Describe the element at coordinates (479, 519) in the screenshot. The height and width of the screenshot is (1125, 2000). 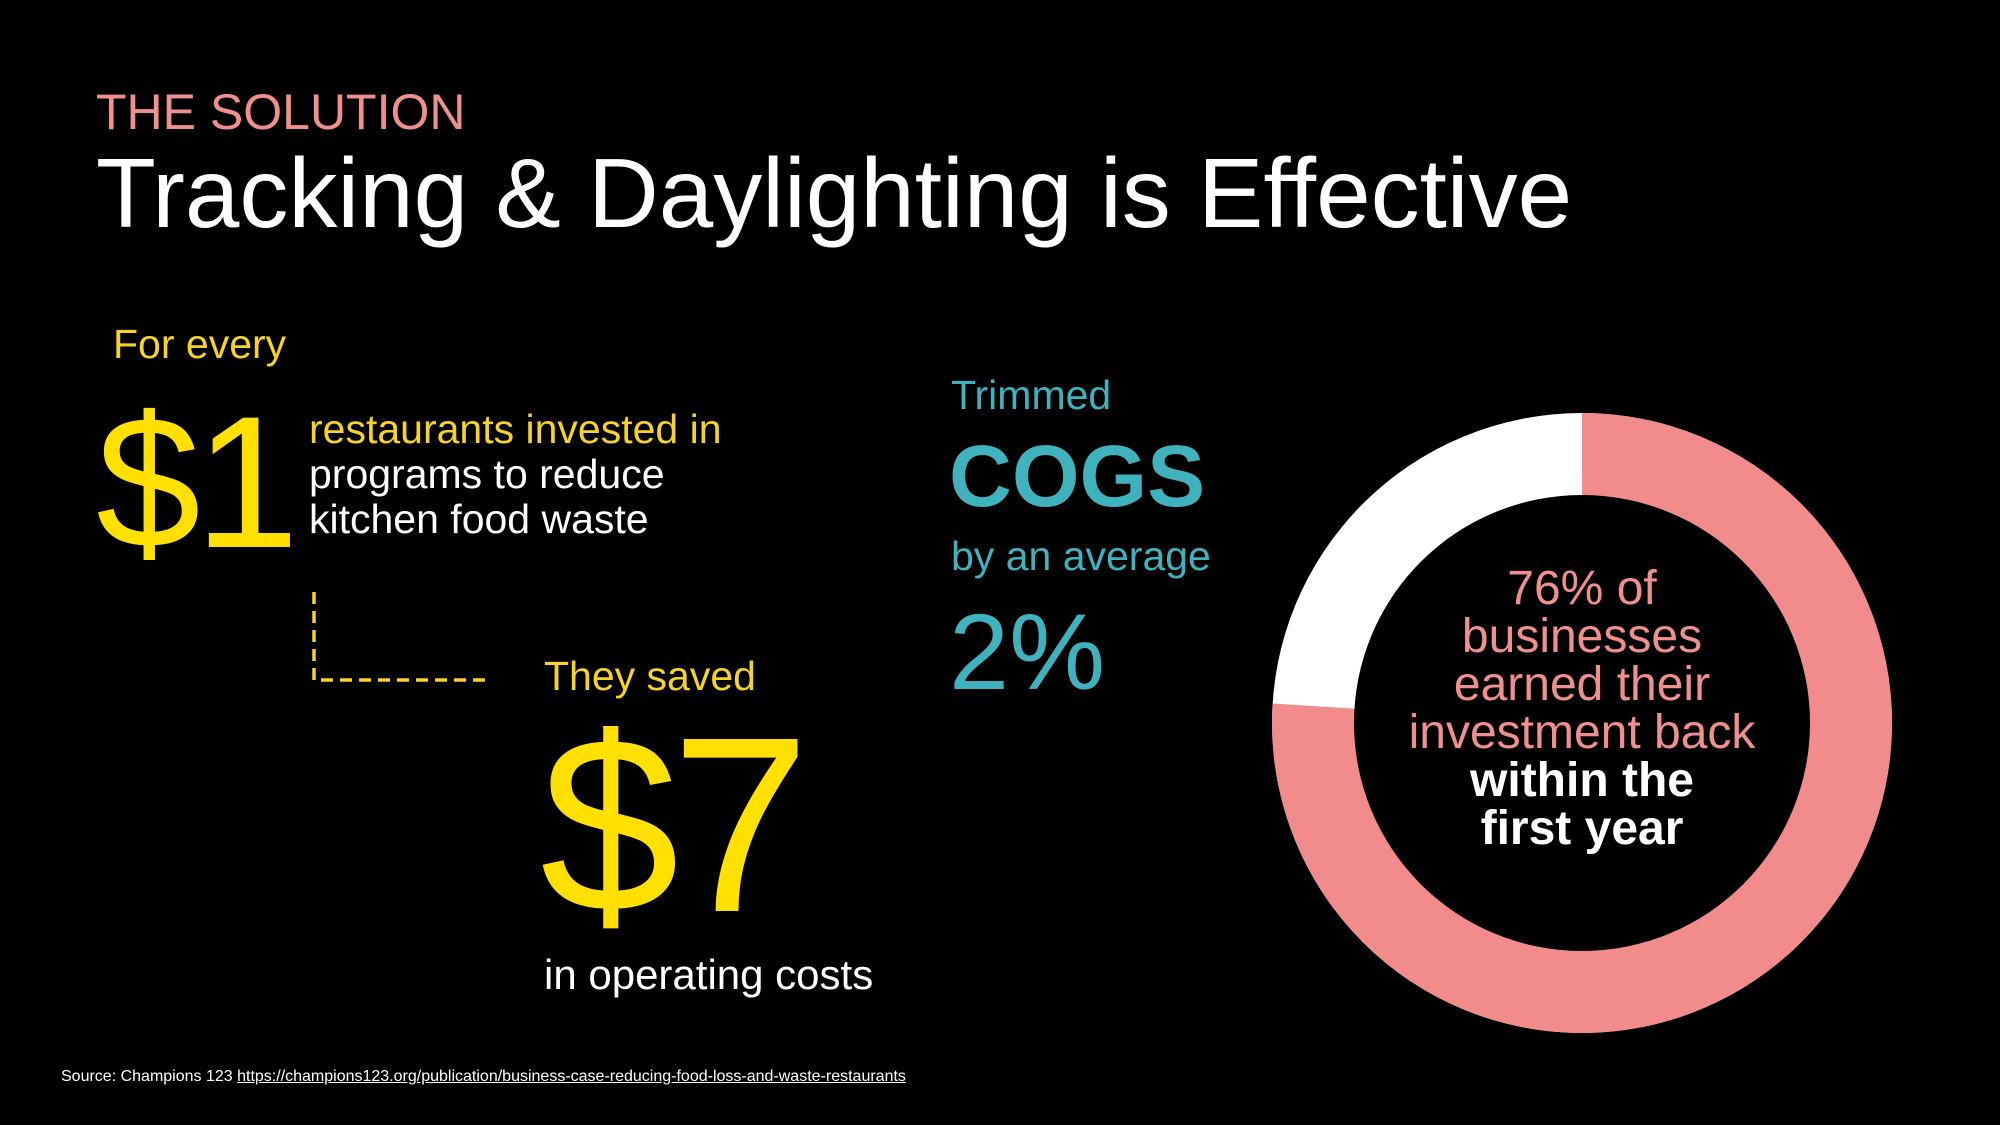
I see `investment-line-3: kitchen food waste` at that location.